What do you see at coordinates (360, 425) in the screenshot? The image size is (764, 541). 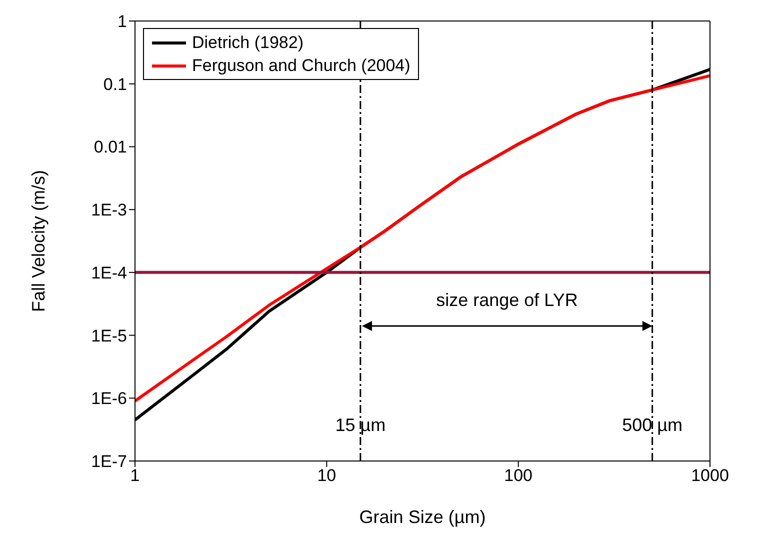 I see `ref-line-label: 15 µm` at bounding box center [360, 425].